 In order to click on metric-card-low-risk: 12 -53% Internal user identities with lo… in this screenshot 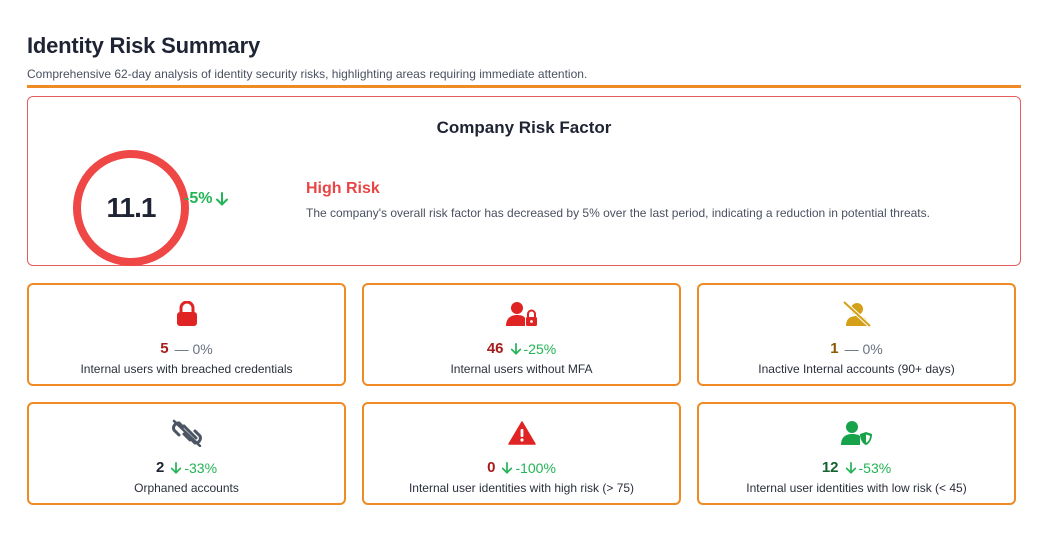, I will do `click(856, 453)`.